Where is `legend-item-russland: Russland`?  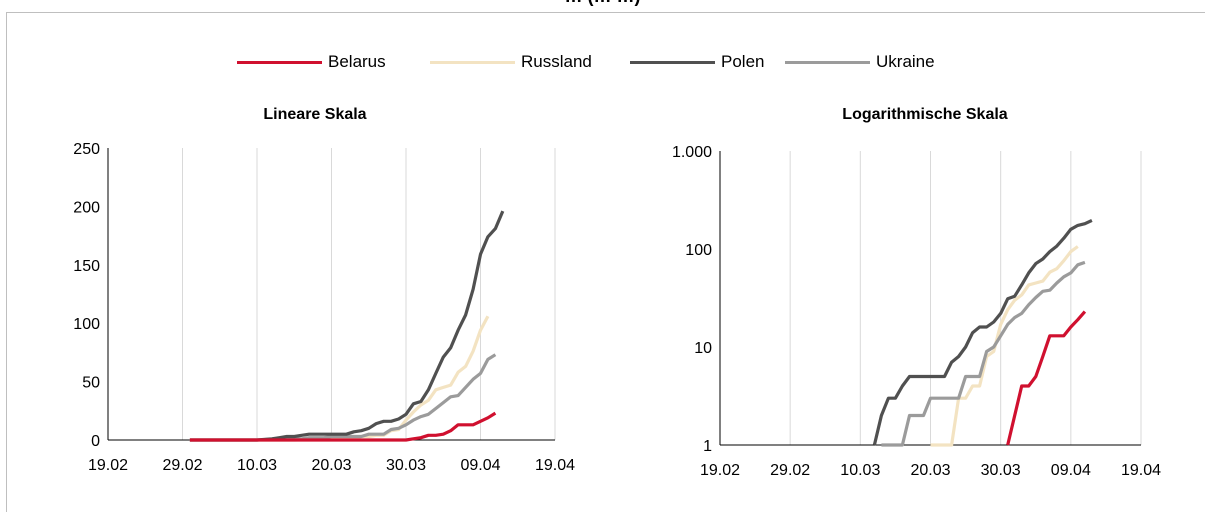
legend-item-russland: Russland is located at coordinates (511, 62).